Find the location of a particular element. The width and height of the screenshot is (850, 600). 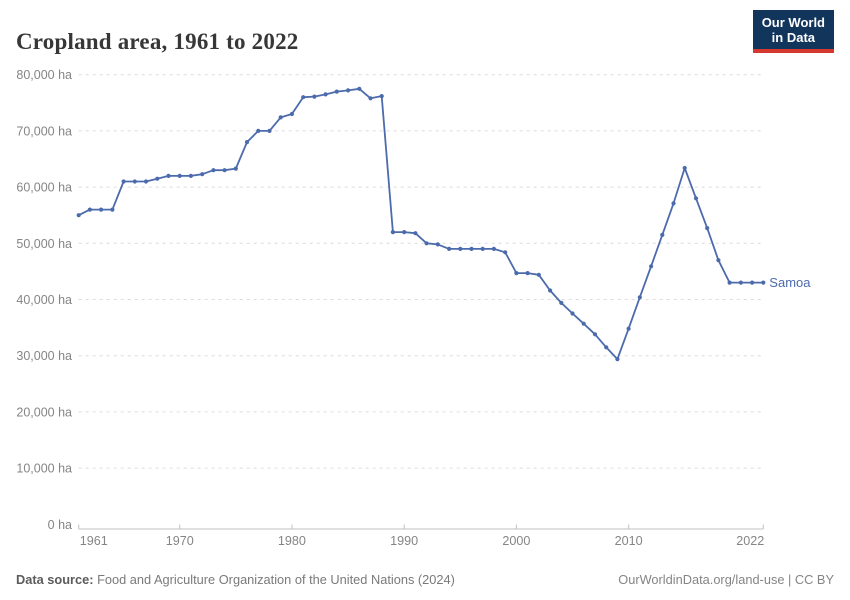

x-axis-tick-label: 2000 is located at coordinates (516, 541).